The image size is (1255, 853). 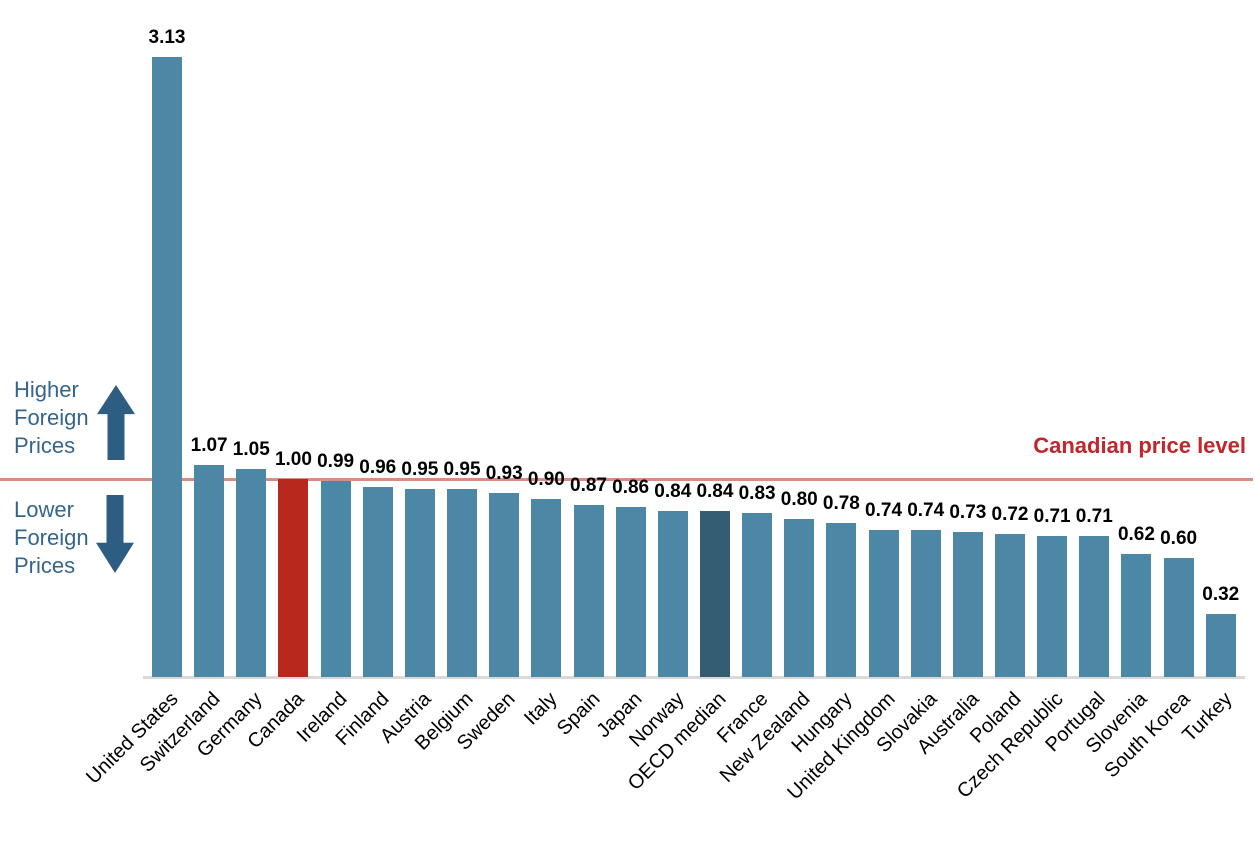 I want to click on bar-value-label: 0.32, so click(x=1221, y=594).